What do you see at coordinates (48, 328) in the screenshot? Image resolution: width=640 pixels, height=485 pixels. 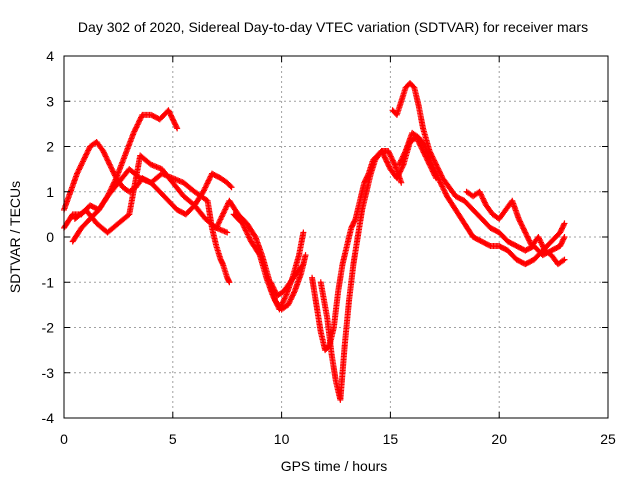 I see `y-tick-label: -2` at bounding box center [48, 328].